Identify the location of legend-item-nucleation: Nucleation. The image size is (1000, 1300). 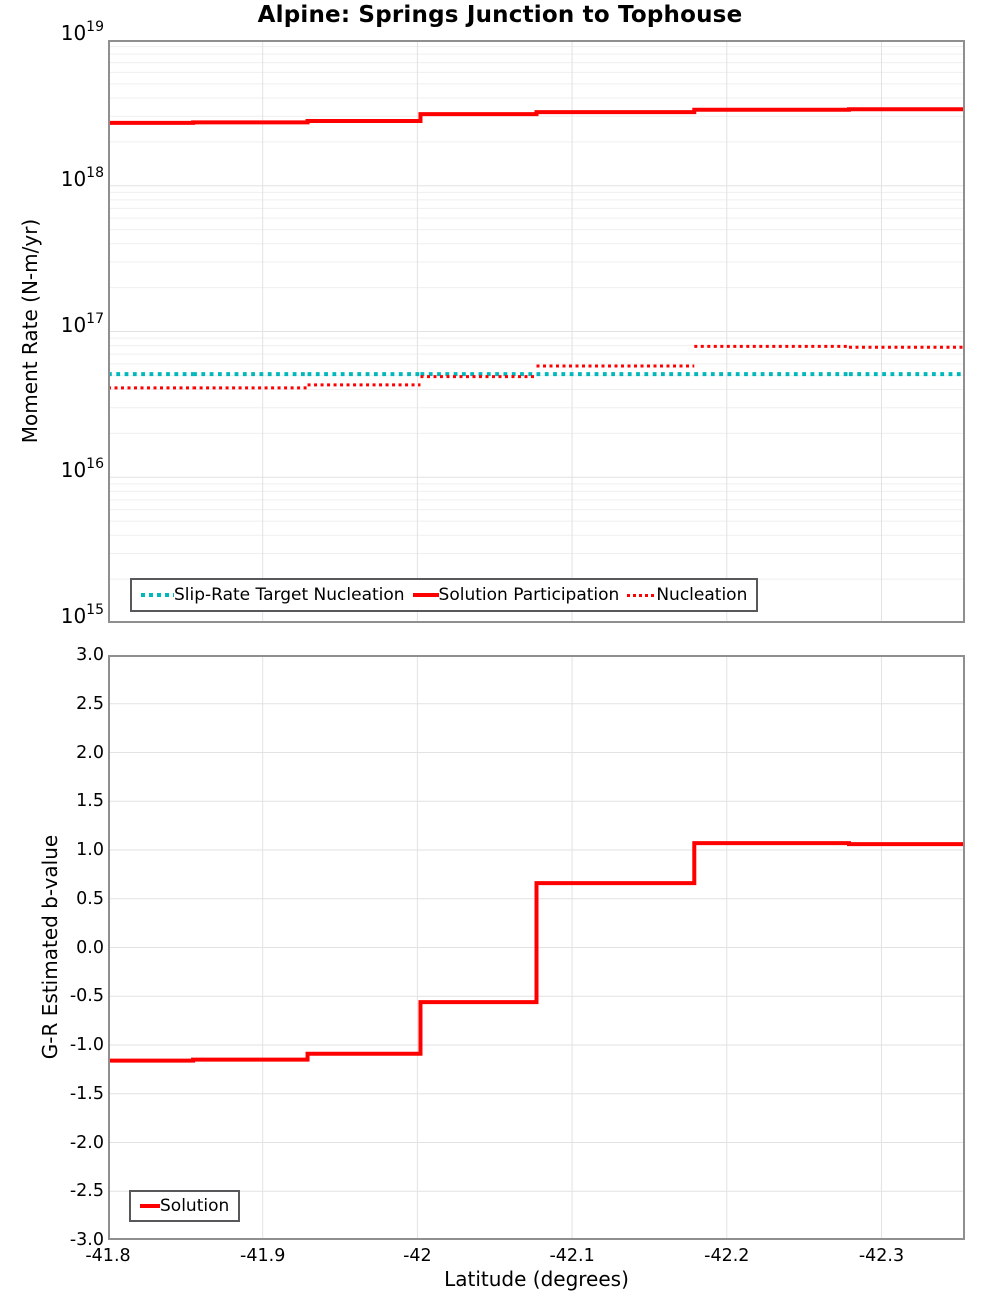
(687, 595).